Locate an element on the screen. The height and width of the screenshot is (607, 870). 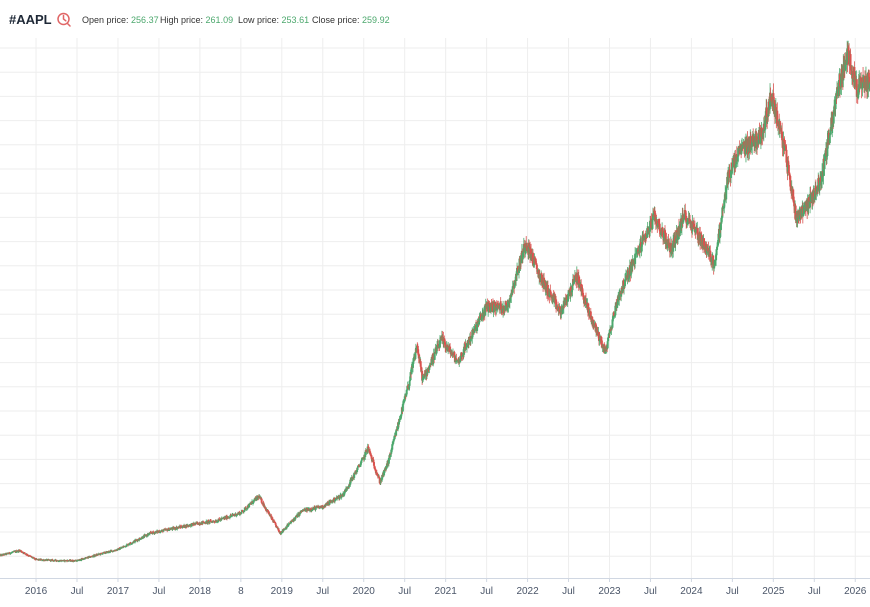
symbol-title: #AAPL is located at coordinates (30, 19).